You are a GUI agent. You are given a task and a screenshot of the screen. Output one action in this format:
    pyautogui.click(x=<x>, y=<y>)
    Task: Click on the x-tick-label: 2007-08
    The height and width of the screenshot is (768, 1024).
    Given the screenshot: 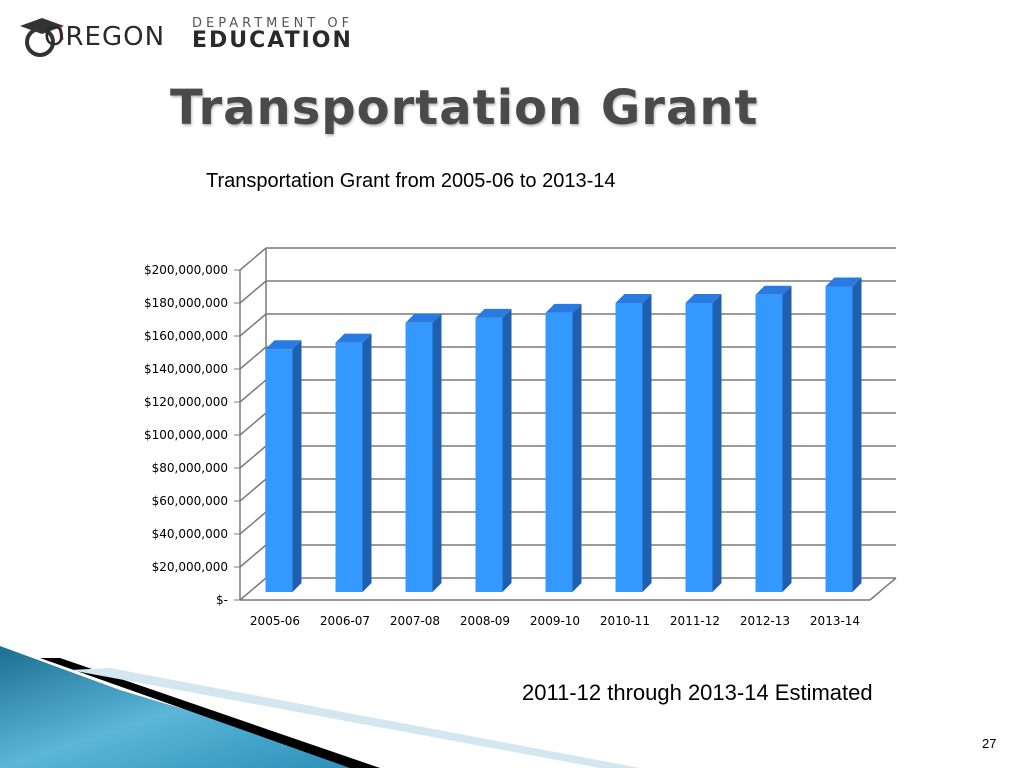 What is the action you would take?
    pyautogui.click(x=415, y=621)
    